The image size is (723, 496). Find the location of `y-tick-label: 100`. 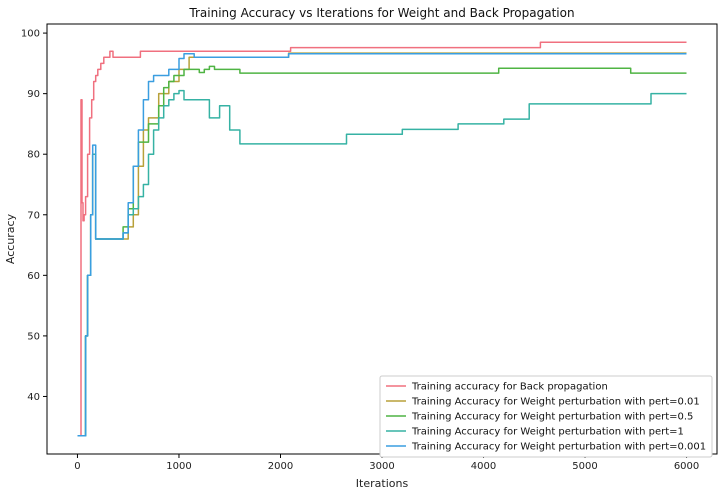

y-tick-label: 100 is located at coordinates (30, 34).